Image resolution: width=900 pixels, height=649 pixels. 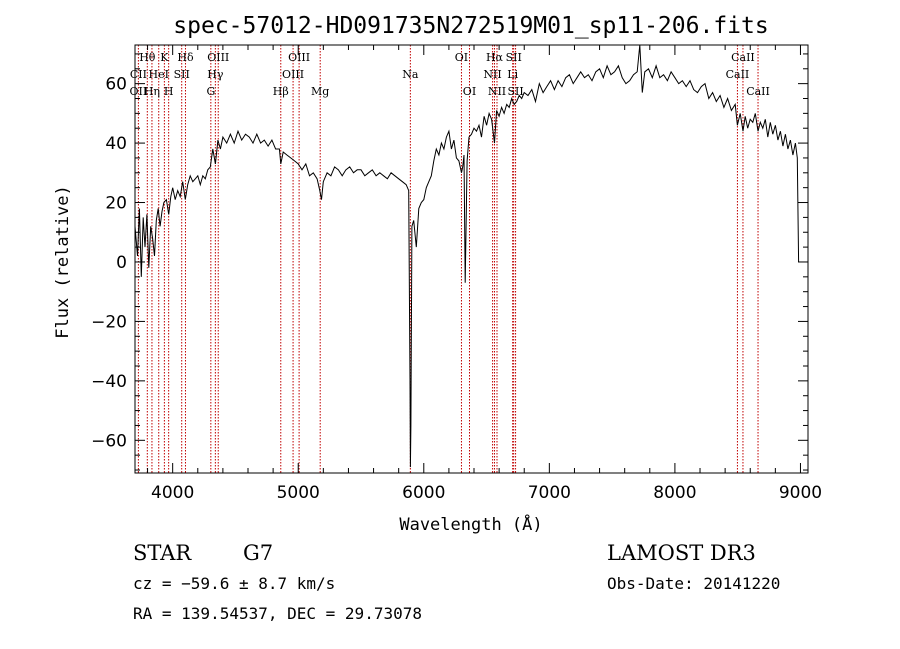 What do you see at coordinates (210, 91) in the screenshot?
I see `spectral-line-label: G` at bounding box center [210, 91].